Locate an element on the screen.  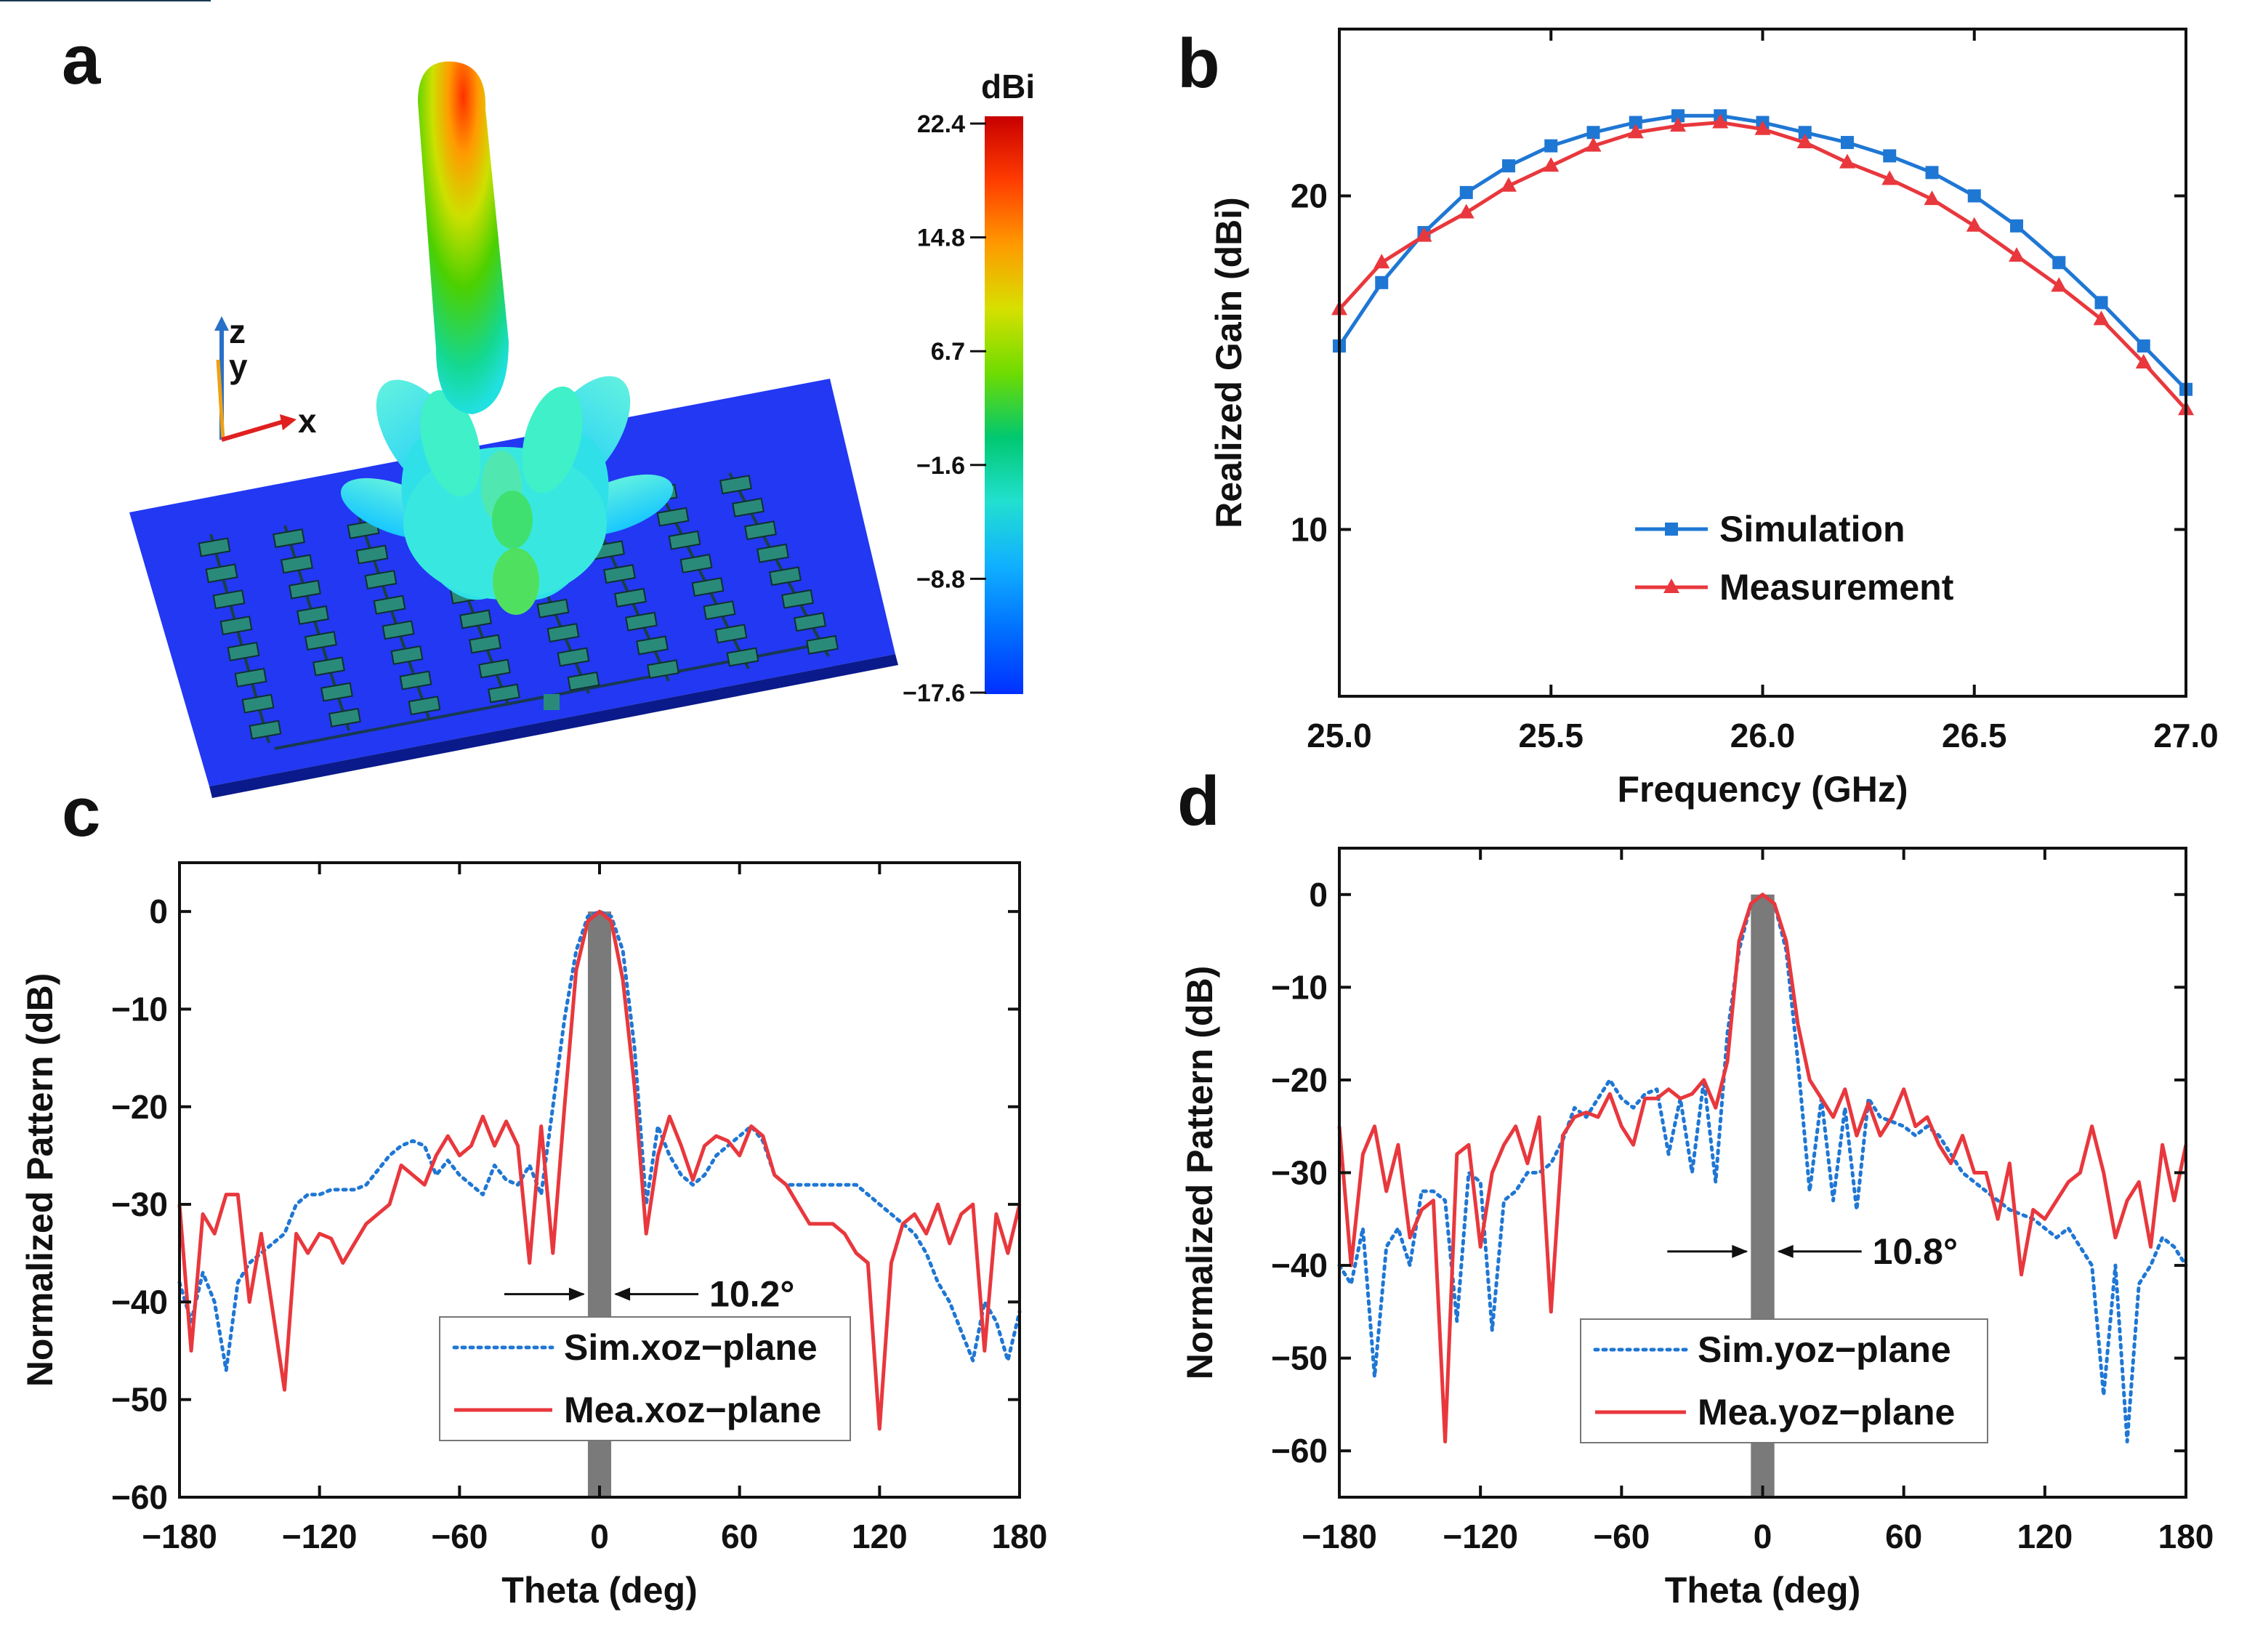
panel-a-label: a is located at coordinates (81, 60).